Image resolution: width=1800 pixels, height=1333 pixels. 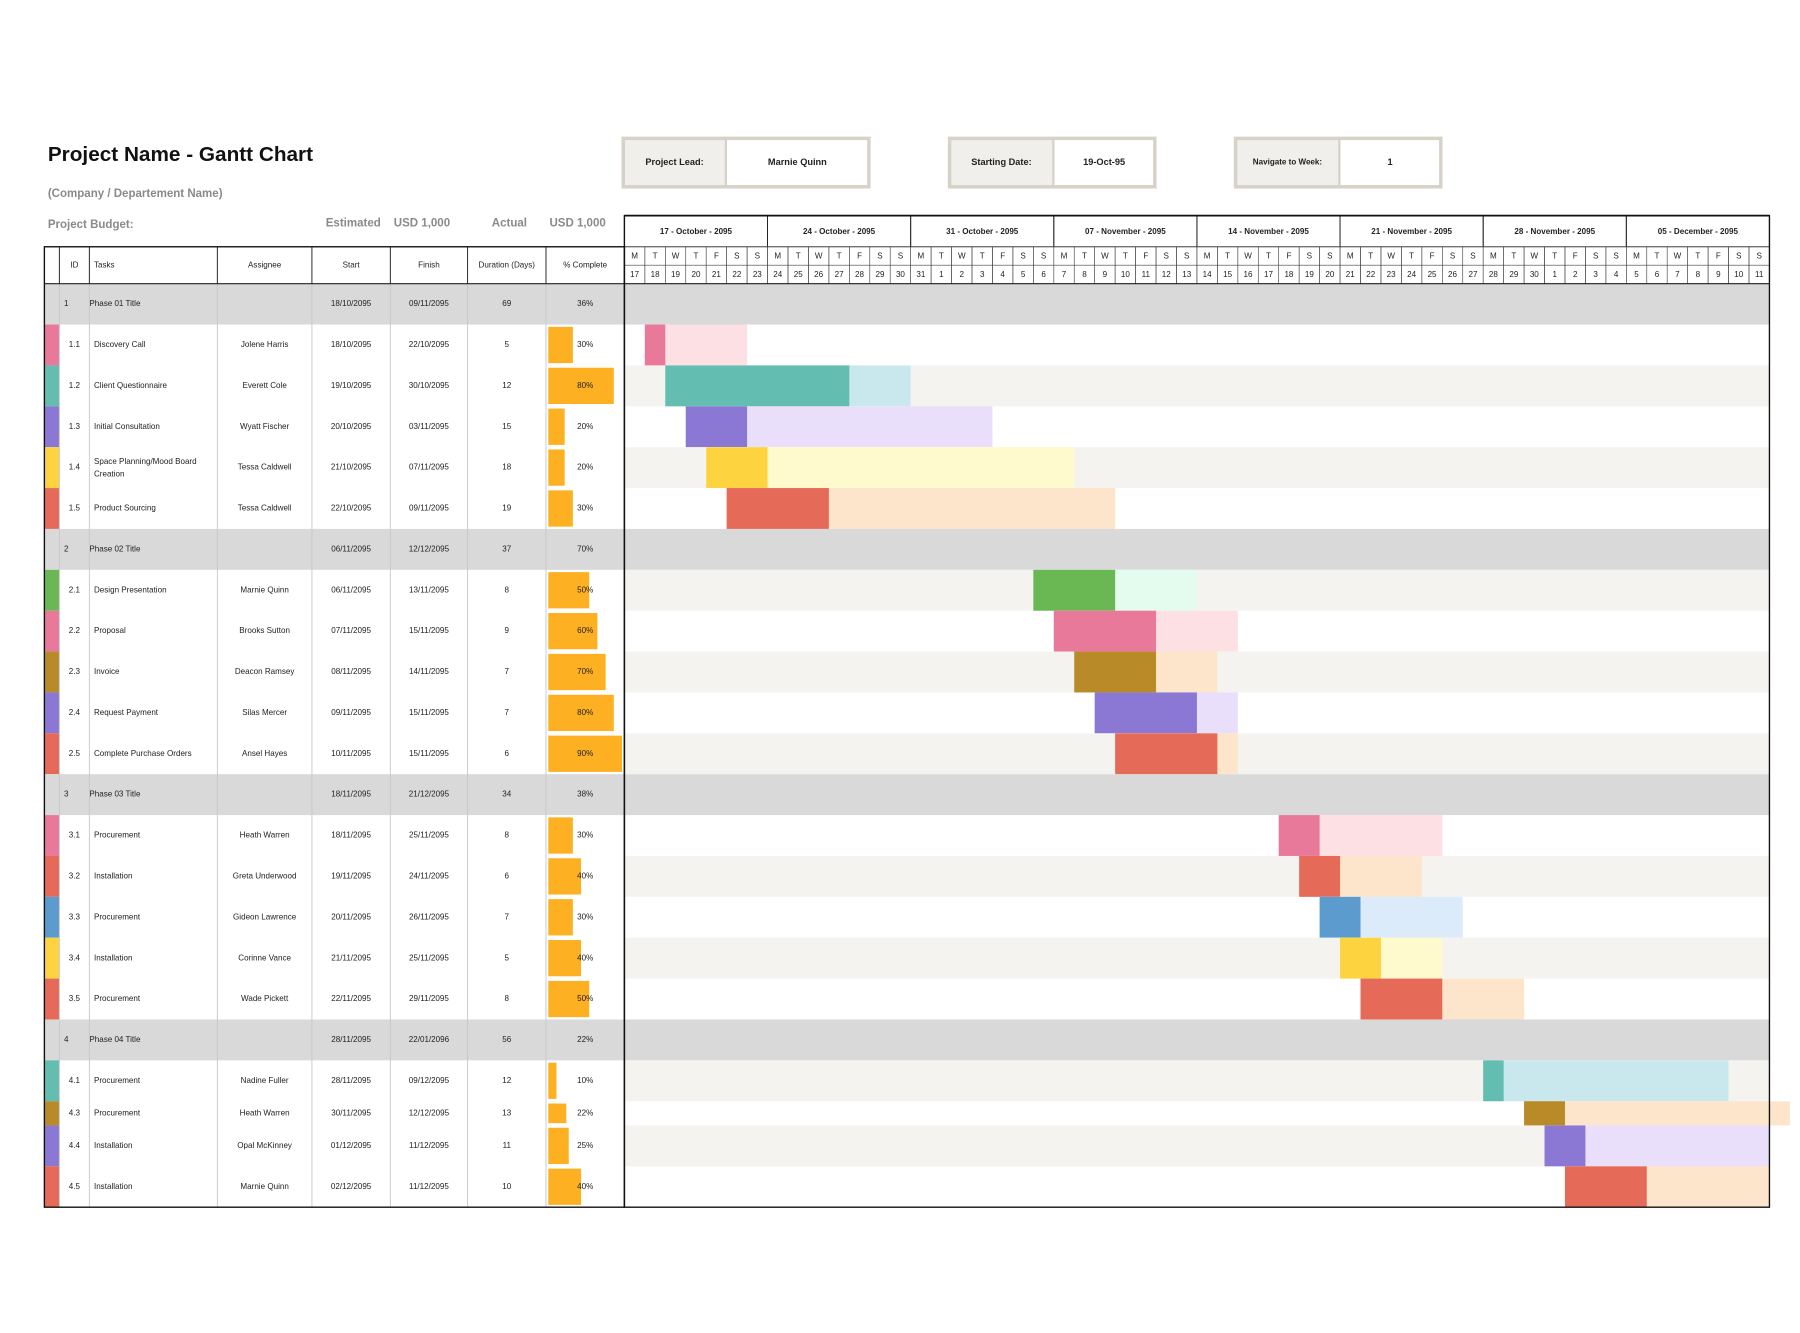 What do you see at coordinates (1718, 274) in the screenshot?
I see `day-number: 9` at bounding box center [1718, 274].